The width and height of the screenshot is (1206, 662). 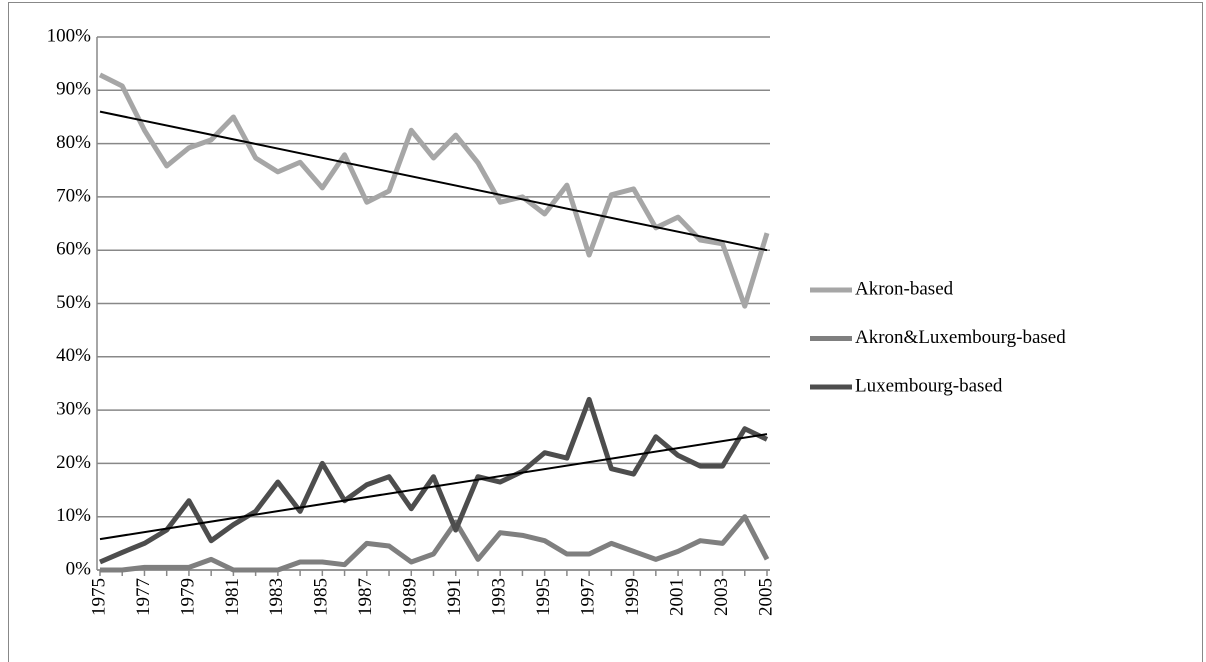 I want to click on y-tick-label: 40%, so click(x=73, y=355).